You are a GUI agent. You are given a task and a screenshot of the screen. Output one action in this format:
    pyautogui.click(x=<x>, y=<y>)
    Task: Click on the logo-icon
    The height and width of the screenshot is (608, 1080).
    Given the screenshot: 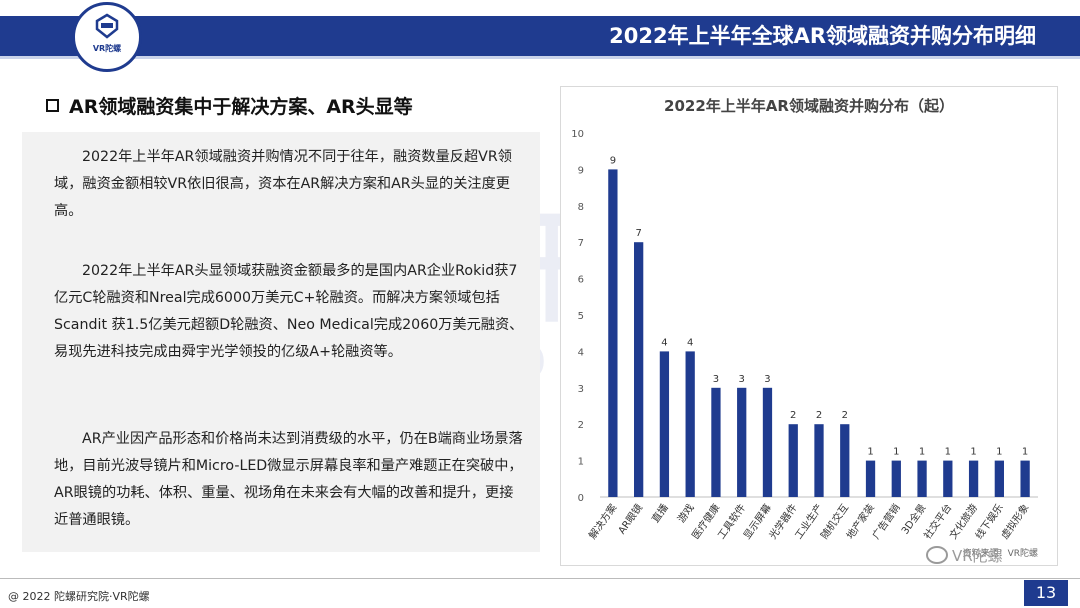 What is the action you would take?
    pyautogui.click(x=107, y=26)
    